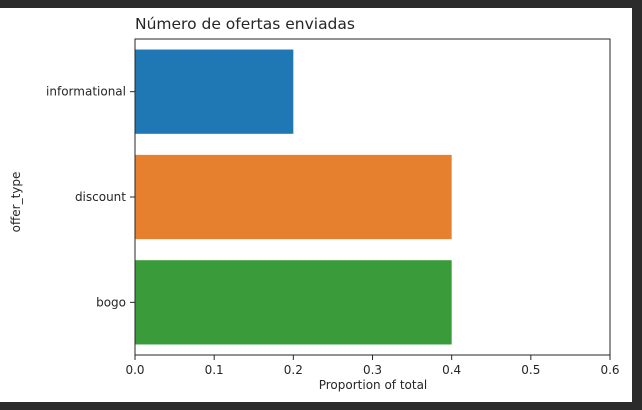 Image resolution: width=642 pixels, height=410 pixels. I want to click on x-tick-label: 0.0, so click(134, 370).